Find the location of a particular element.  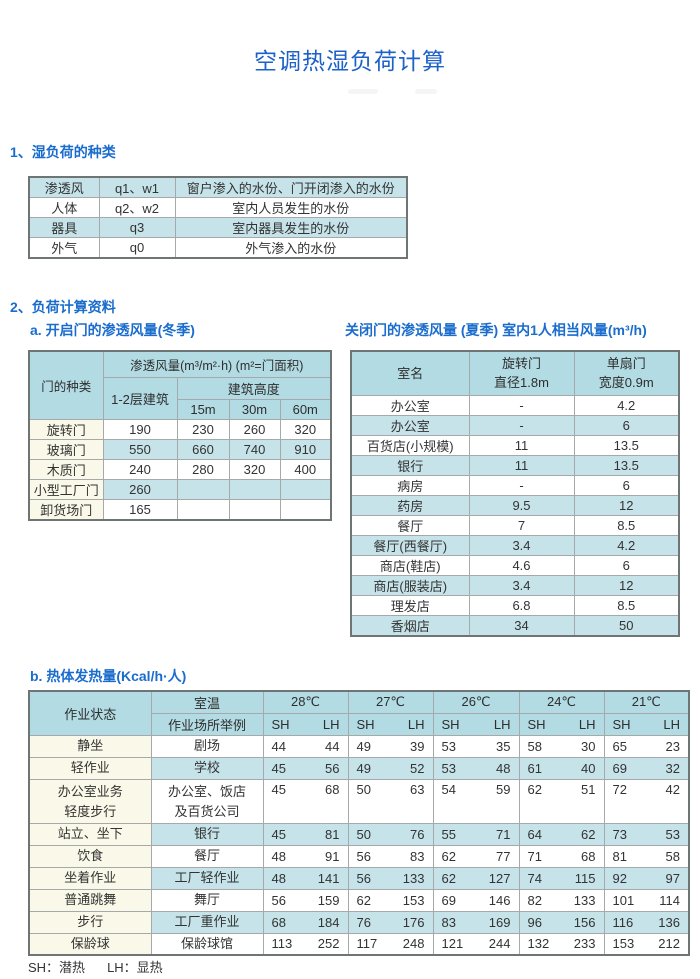

workplace-cell: 餐厅 is located at coordinates (207, 856).